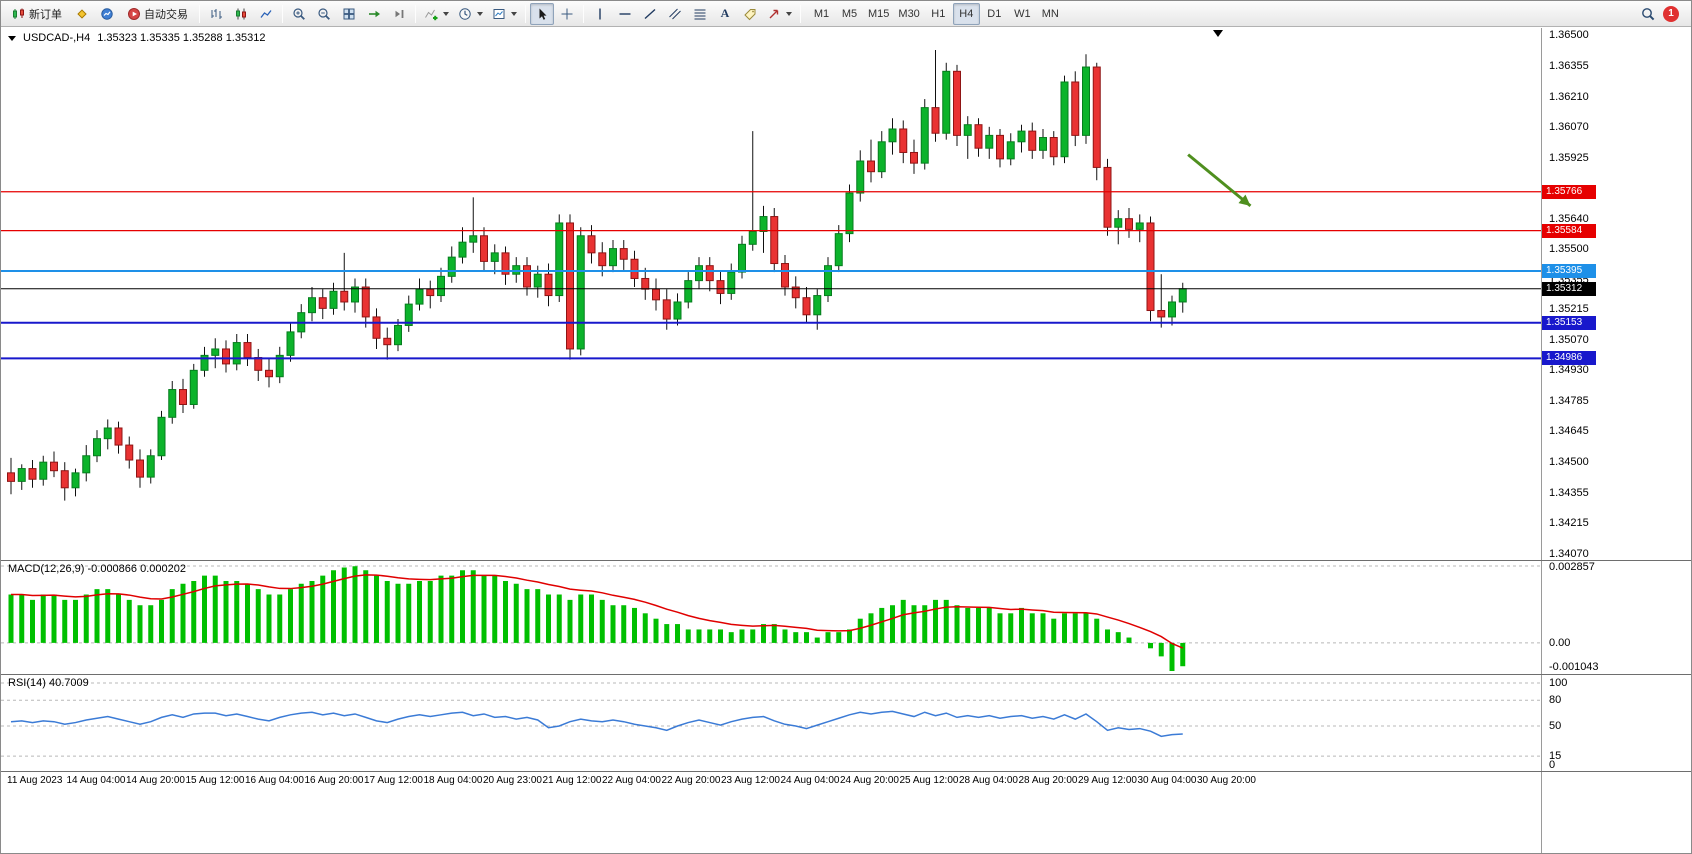 The width and height of the screenshot is (1692, 854). I want to click on horizontal-line-button, so click(625, 14).